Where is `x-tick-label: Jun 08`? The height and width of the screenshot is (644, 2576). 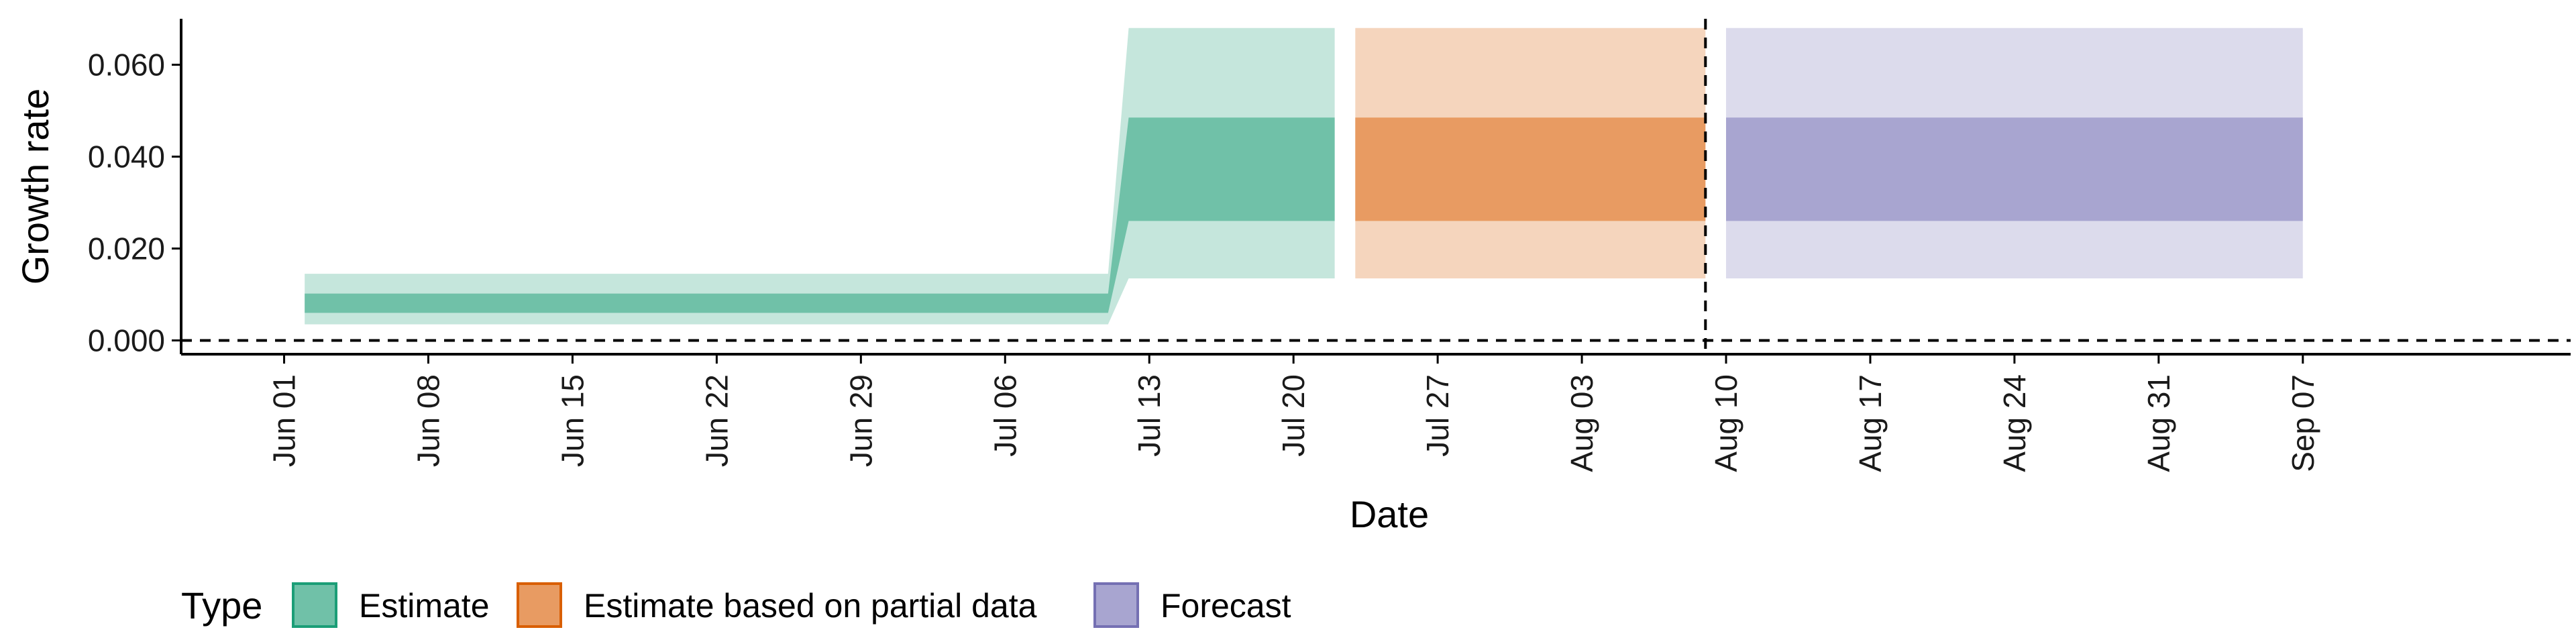
x-tick-label: Jun 08 is located at coordinates (428, 420).